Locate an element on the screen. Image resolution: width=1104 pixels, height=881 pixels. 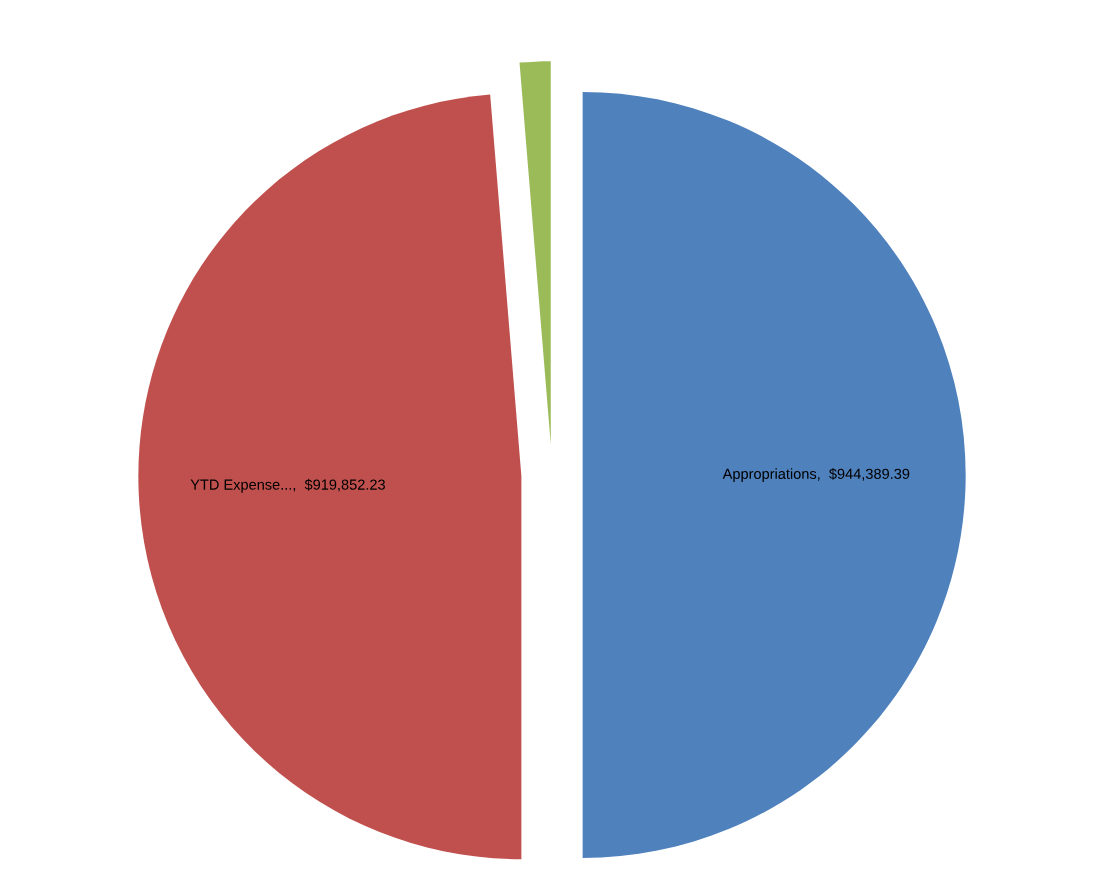
slice-label: YTD Expense..., $919,852.23 is located at coordinates (287, 485).